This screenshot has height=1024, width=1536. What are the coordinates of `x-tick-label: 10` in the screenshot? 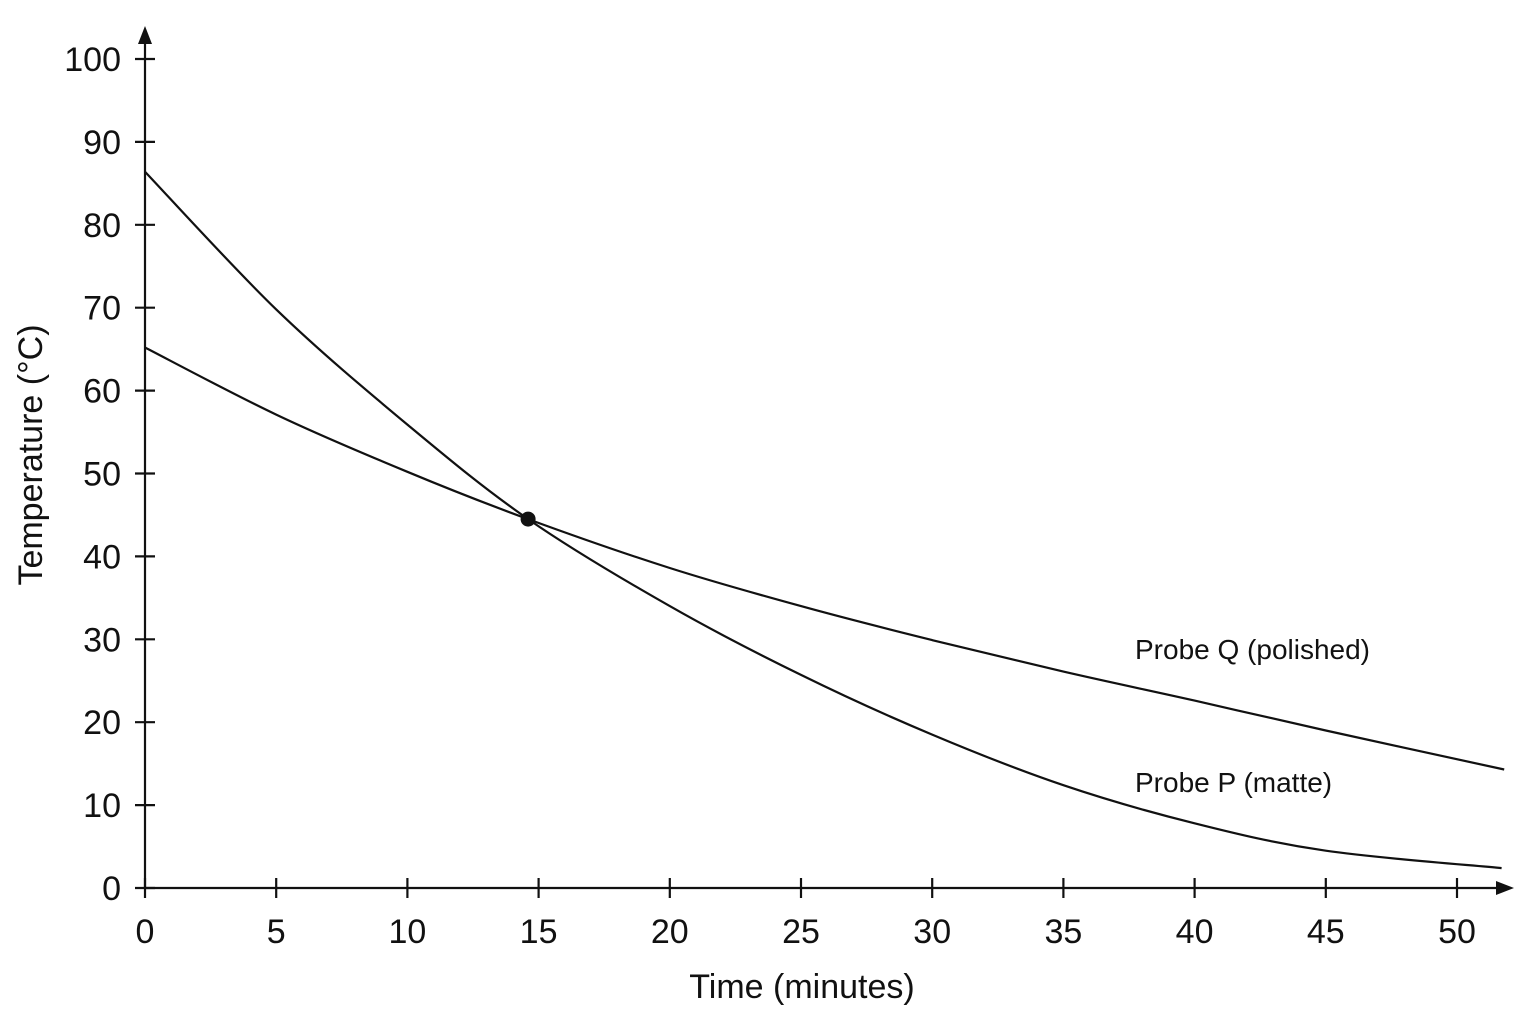 It's located at (407, 932).